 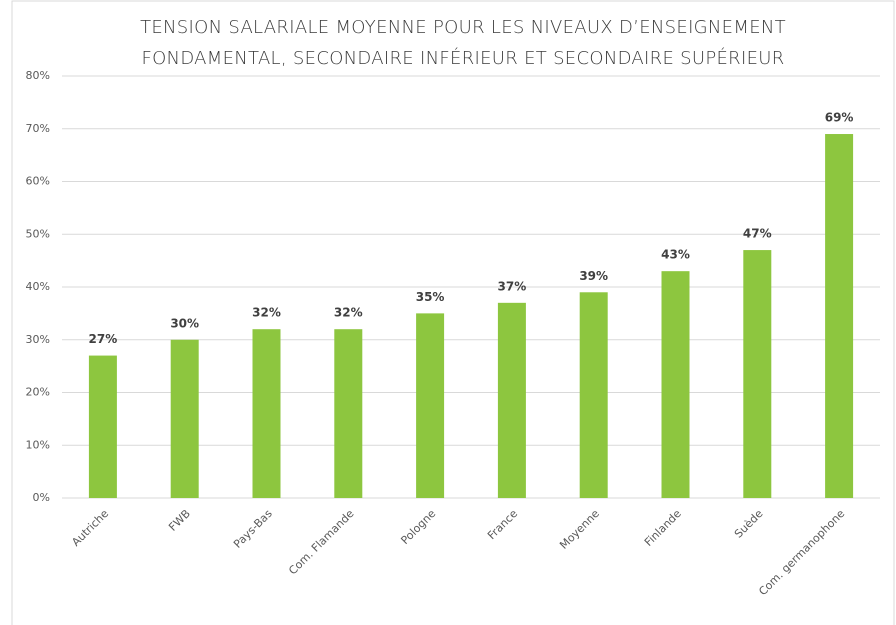 I want to click on y-tick-label: 60%, so click(x=38, y=181).